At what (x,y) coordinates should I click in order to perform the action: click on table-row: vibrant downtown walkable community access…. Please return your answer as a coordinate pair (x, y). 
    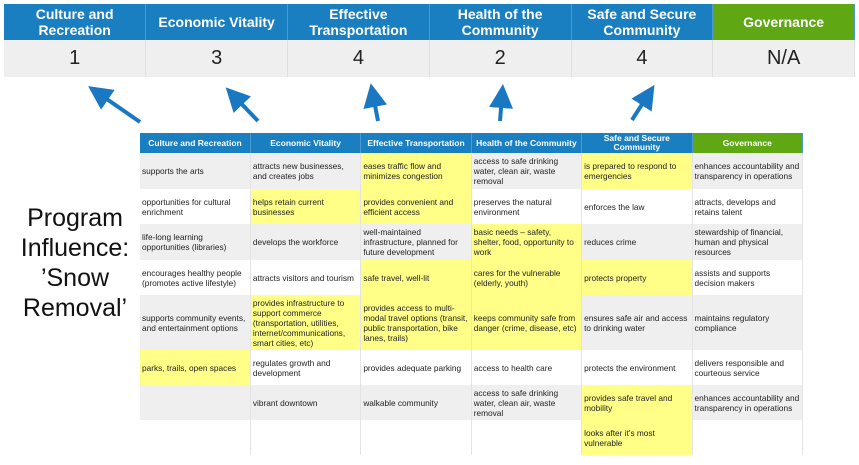
    Looking at the image, I should click on (472, 402).